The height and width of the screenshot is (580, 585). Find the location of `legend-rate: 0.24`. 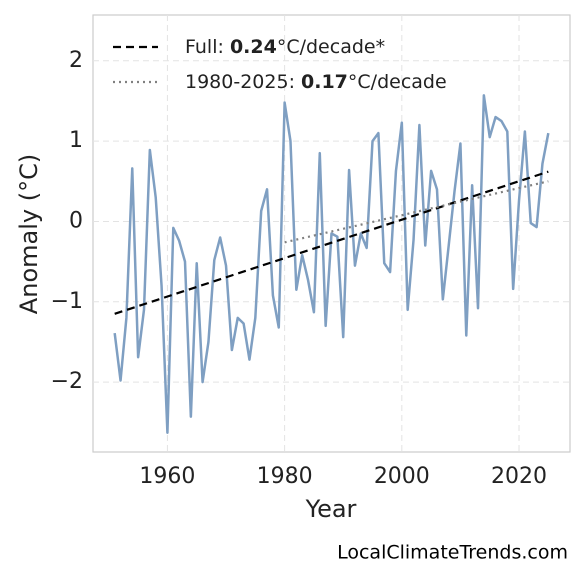

legend-rate: 0.24 is located at coordinates (253, 47).